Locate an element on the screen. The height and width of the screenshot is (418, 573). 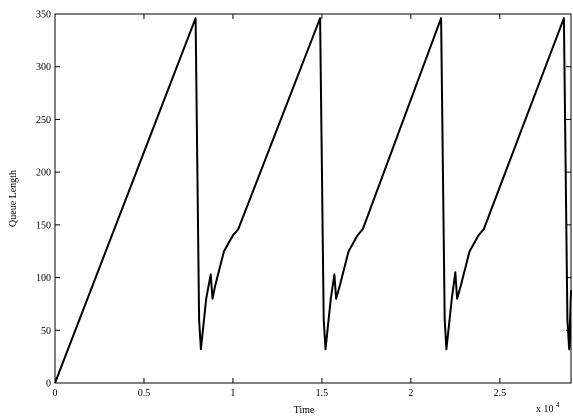
y-tick-label: 150 is located at coordinates (43, 225).